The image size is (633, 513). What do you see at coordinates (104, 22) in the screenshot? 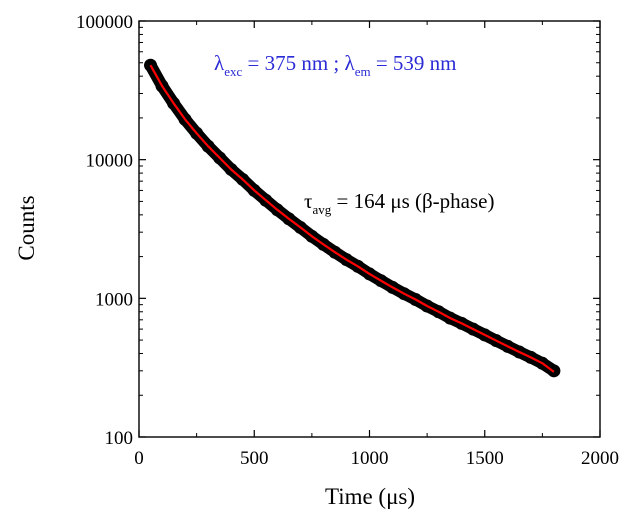
I see `y-tick-label: 100000` at bounding box center [104, 22].